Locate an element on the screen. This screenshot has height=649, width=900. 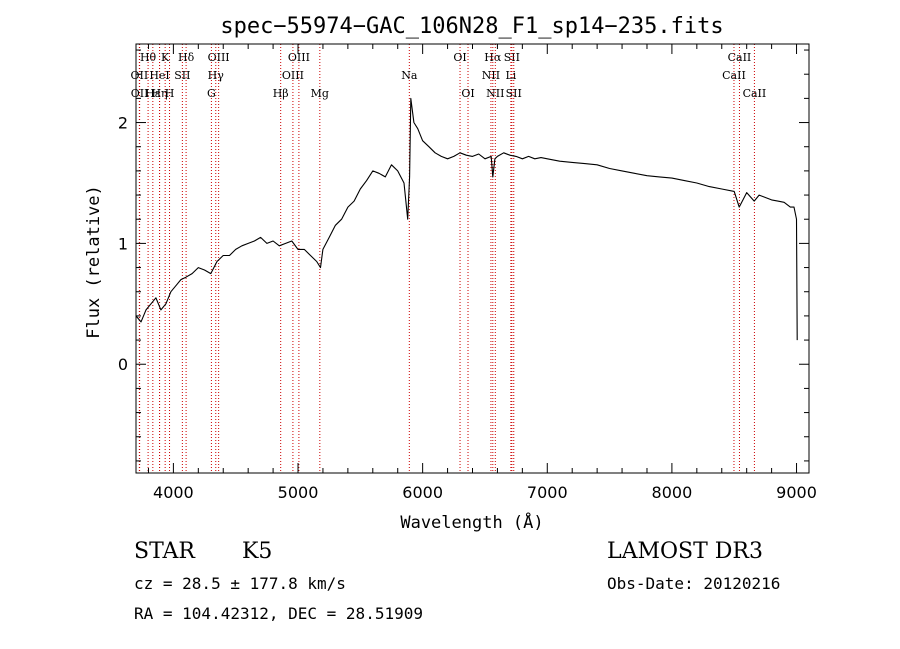
sky-coordinates: RA = 104.42312, DEC = 28.51909 is located at coordinates (278, 613).